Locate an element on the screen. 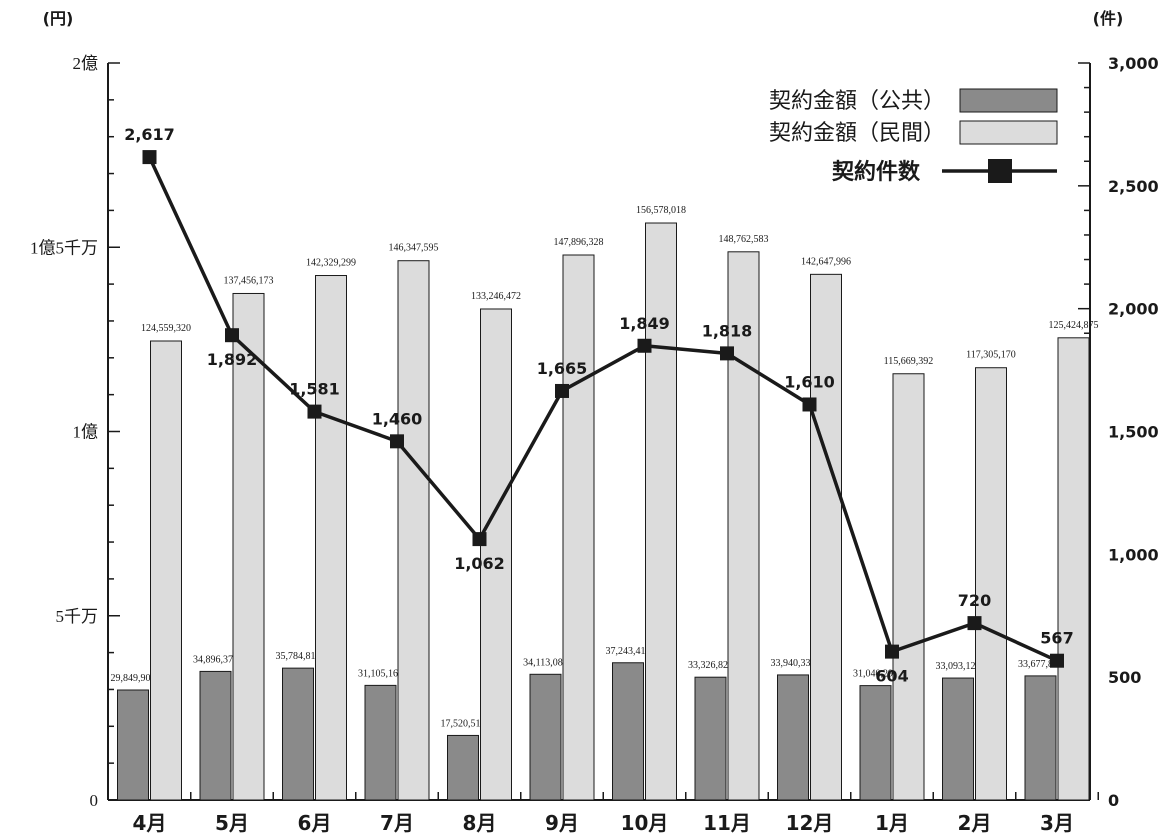 This screenshot has height=839, width=1163. x-tick-label: 9月 is located at coordinates (562, 823).